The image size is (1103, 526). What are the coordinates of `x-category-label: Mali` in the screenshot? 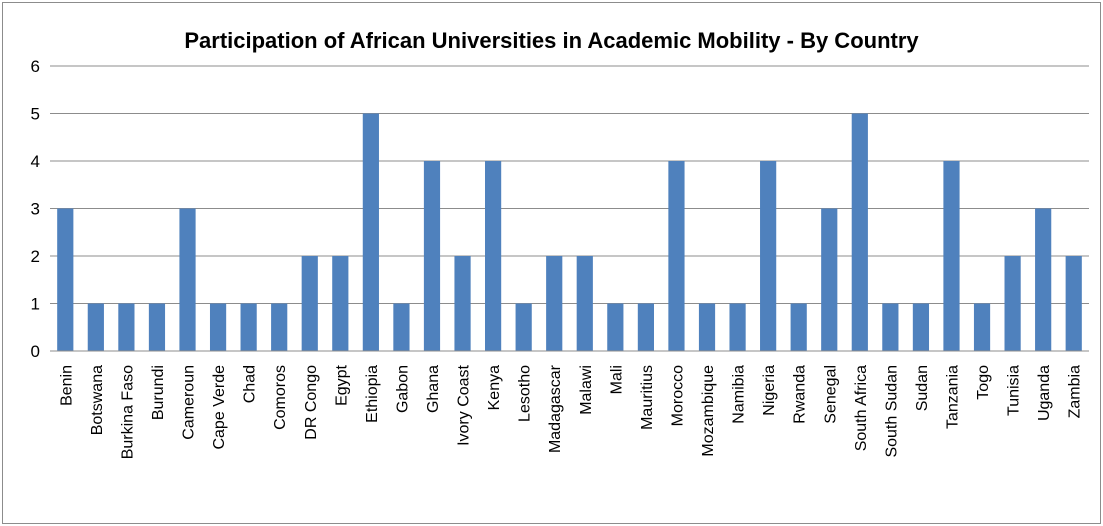 It's located at (616, 379).